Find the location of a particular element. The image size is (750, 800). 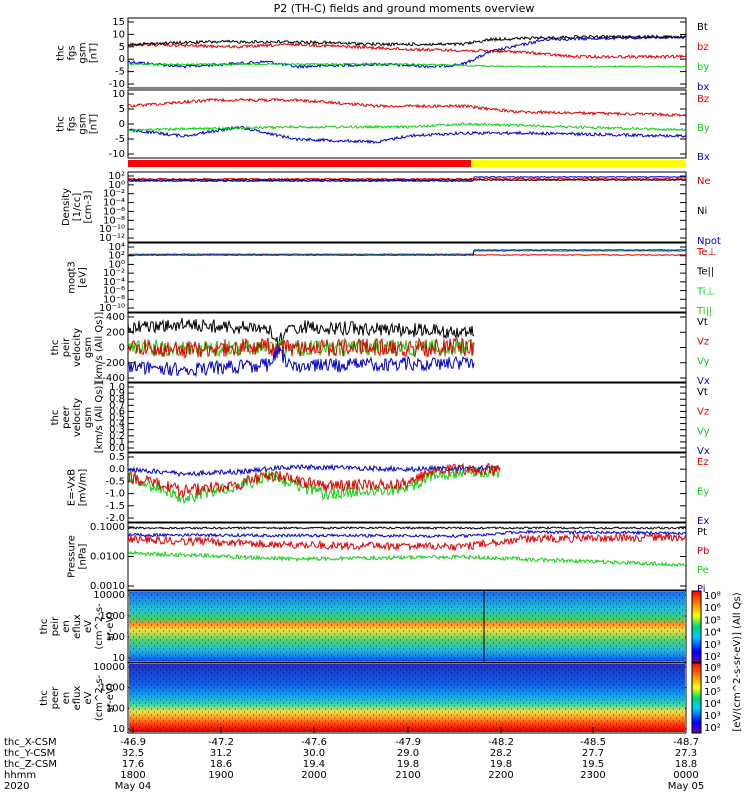

y-axis-label: Density is located at coordinates (66, 207).